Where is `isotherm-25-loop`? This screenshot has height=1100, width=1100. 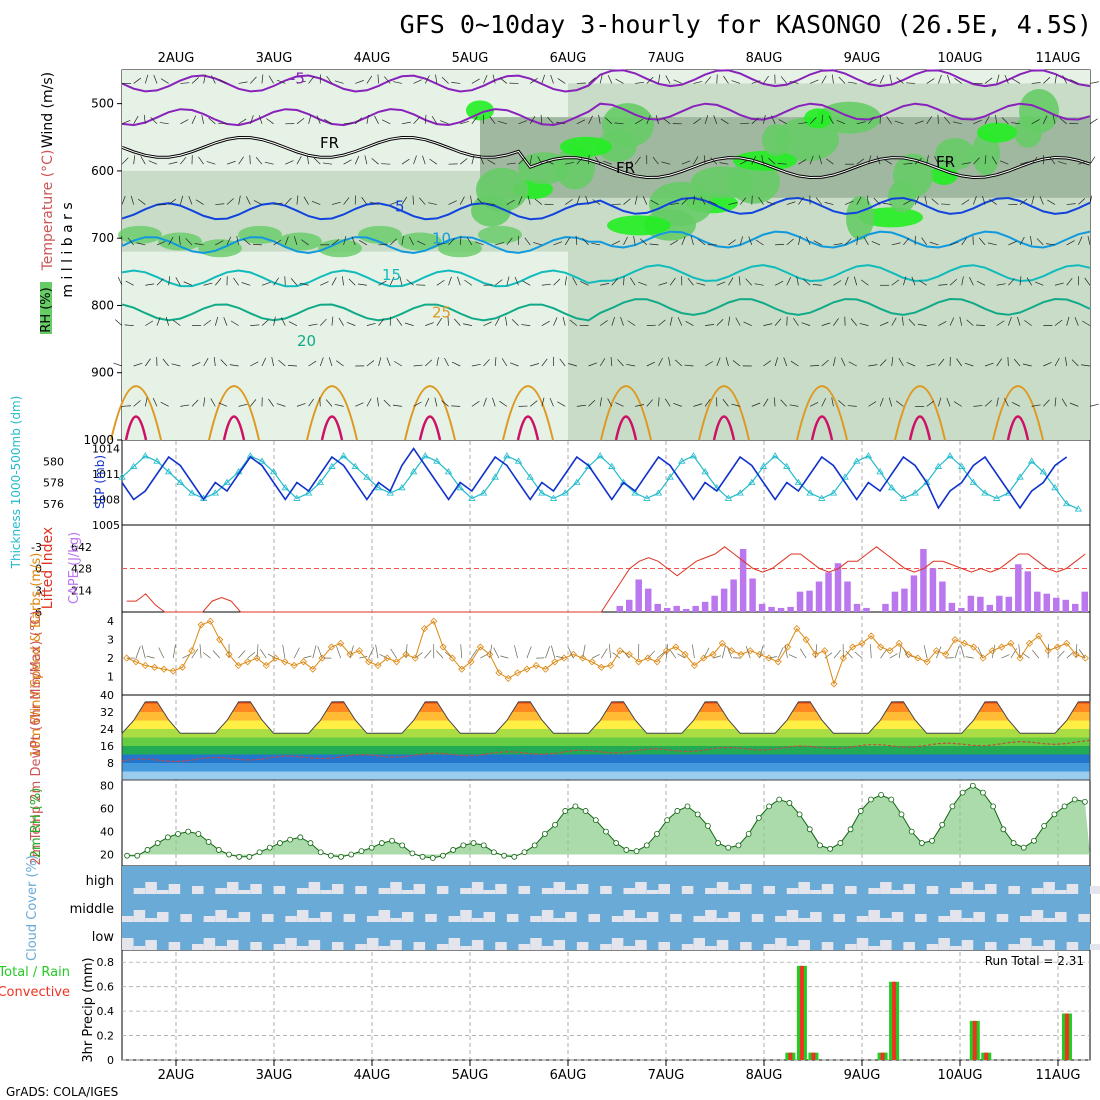
isotherm-25-loop is located at coordinates (528, 413).